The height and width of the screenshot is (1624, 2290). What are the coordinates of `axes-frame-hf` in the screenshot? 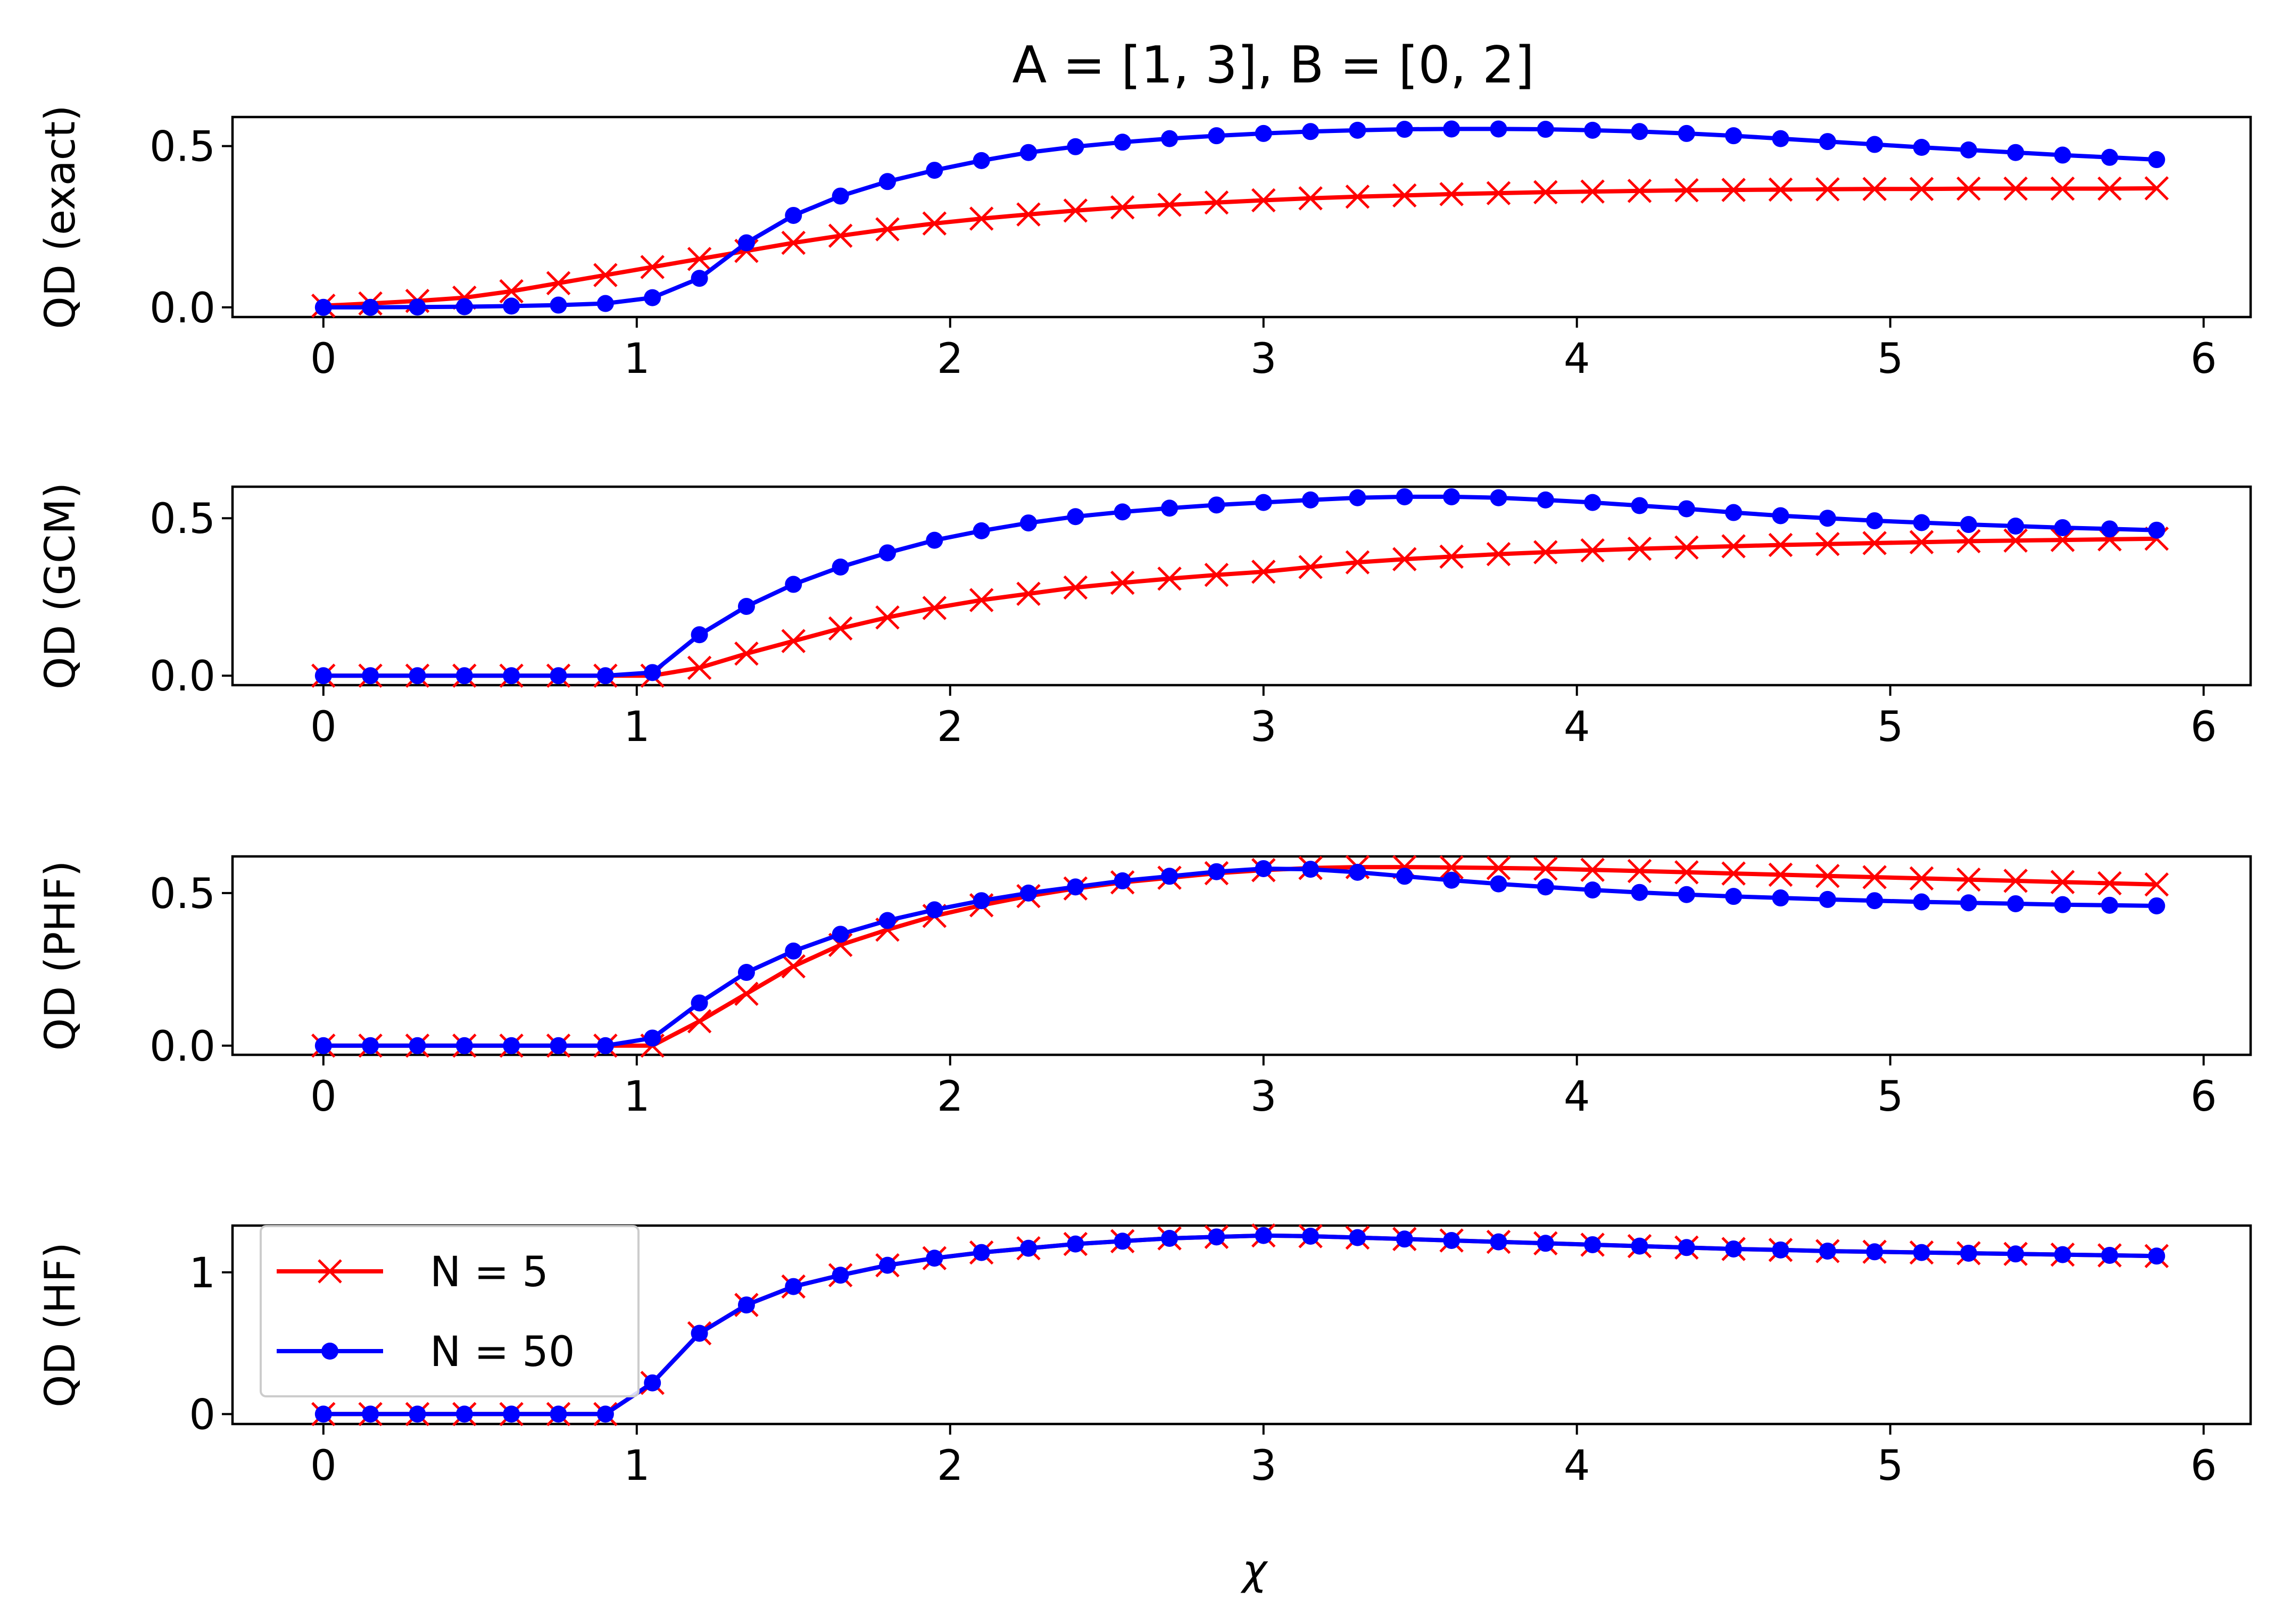 It's located at (1241, 1325).